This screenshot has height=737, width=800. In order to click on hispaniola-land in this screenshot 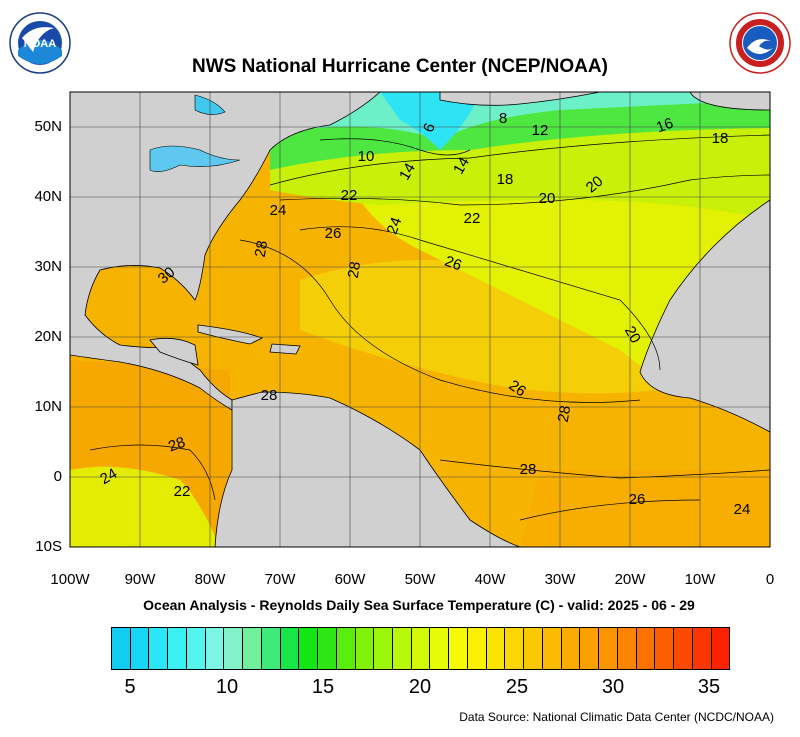, I will do `click(285, 349)`.